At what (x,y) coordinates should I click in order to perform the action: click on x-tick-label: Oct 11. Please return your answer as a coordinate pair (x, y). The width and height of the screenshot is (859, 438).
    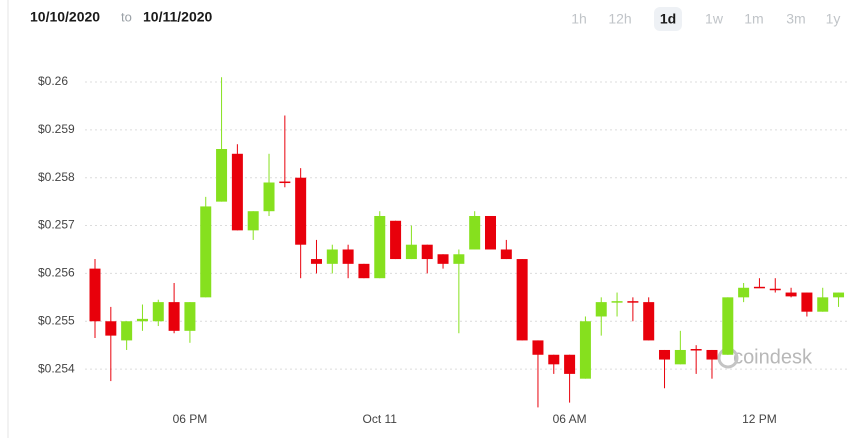
    Looking at the image, I should click on (380, 419).